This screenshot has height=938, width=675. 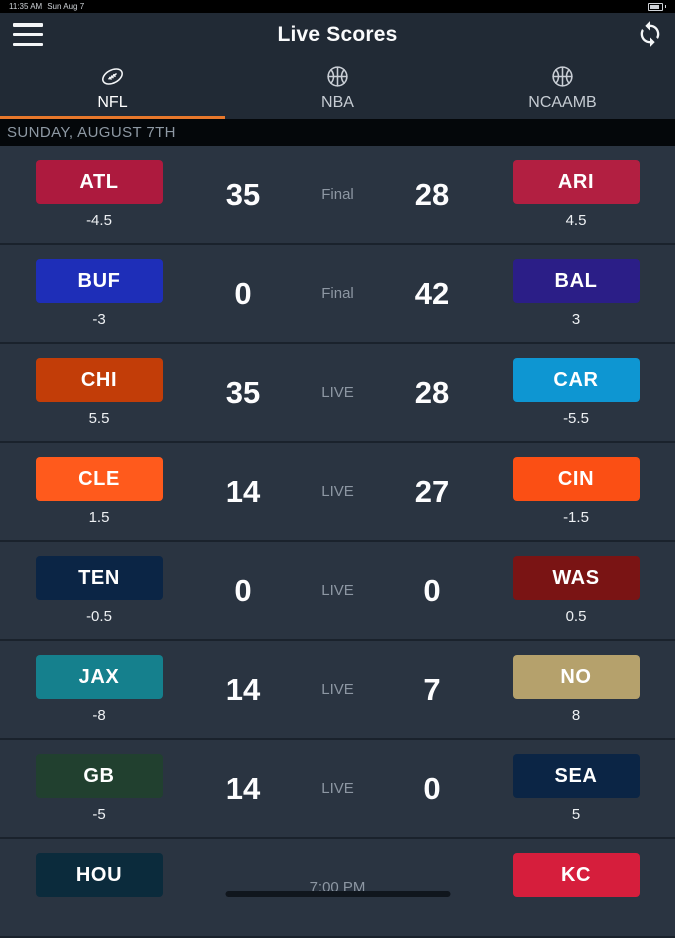 I want to click on away-team-badge: GB, so click(x=99, y=776).